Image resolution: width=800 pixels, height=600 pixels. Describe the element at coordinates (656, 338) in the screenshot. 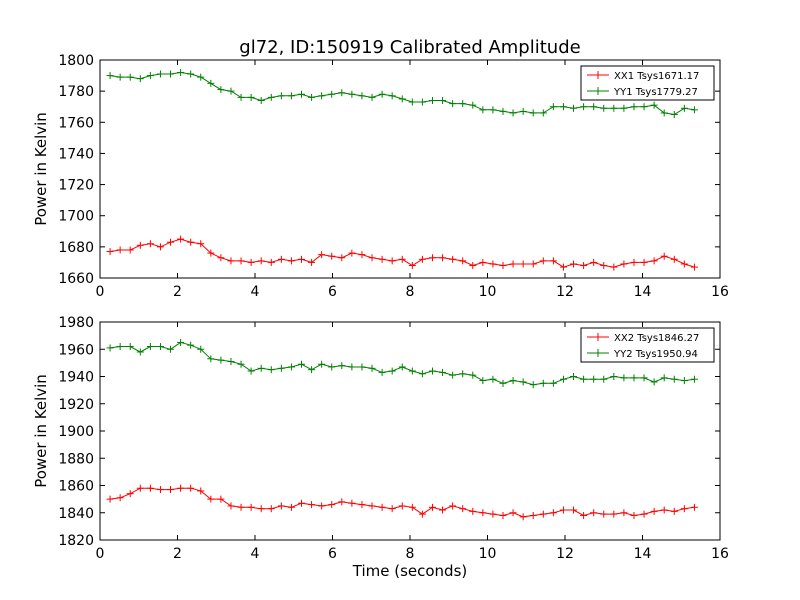

I see `legend-entry: XX2 Tsys1846.27` at that location.